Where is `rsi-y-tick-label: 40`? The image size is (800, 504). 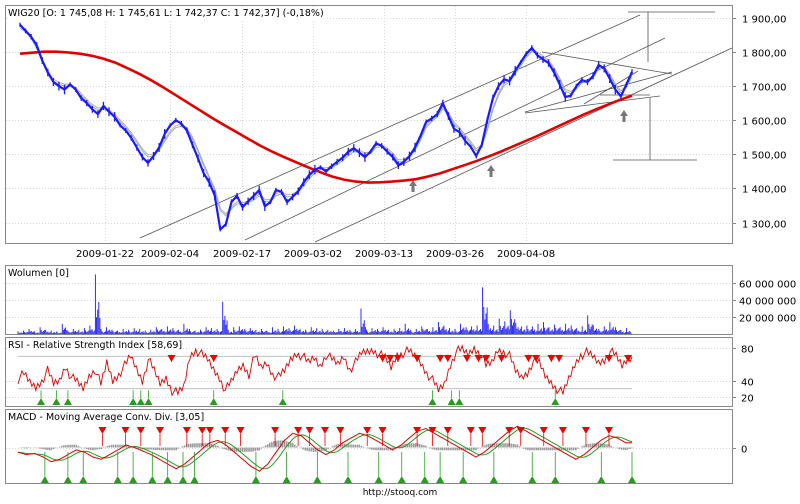 rsi-y-tick-label: 40 is located at coordinates (747, 383).